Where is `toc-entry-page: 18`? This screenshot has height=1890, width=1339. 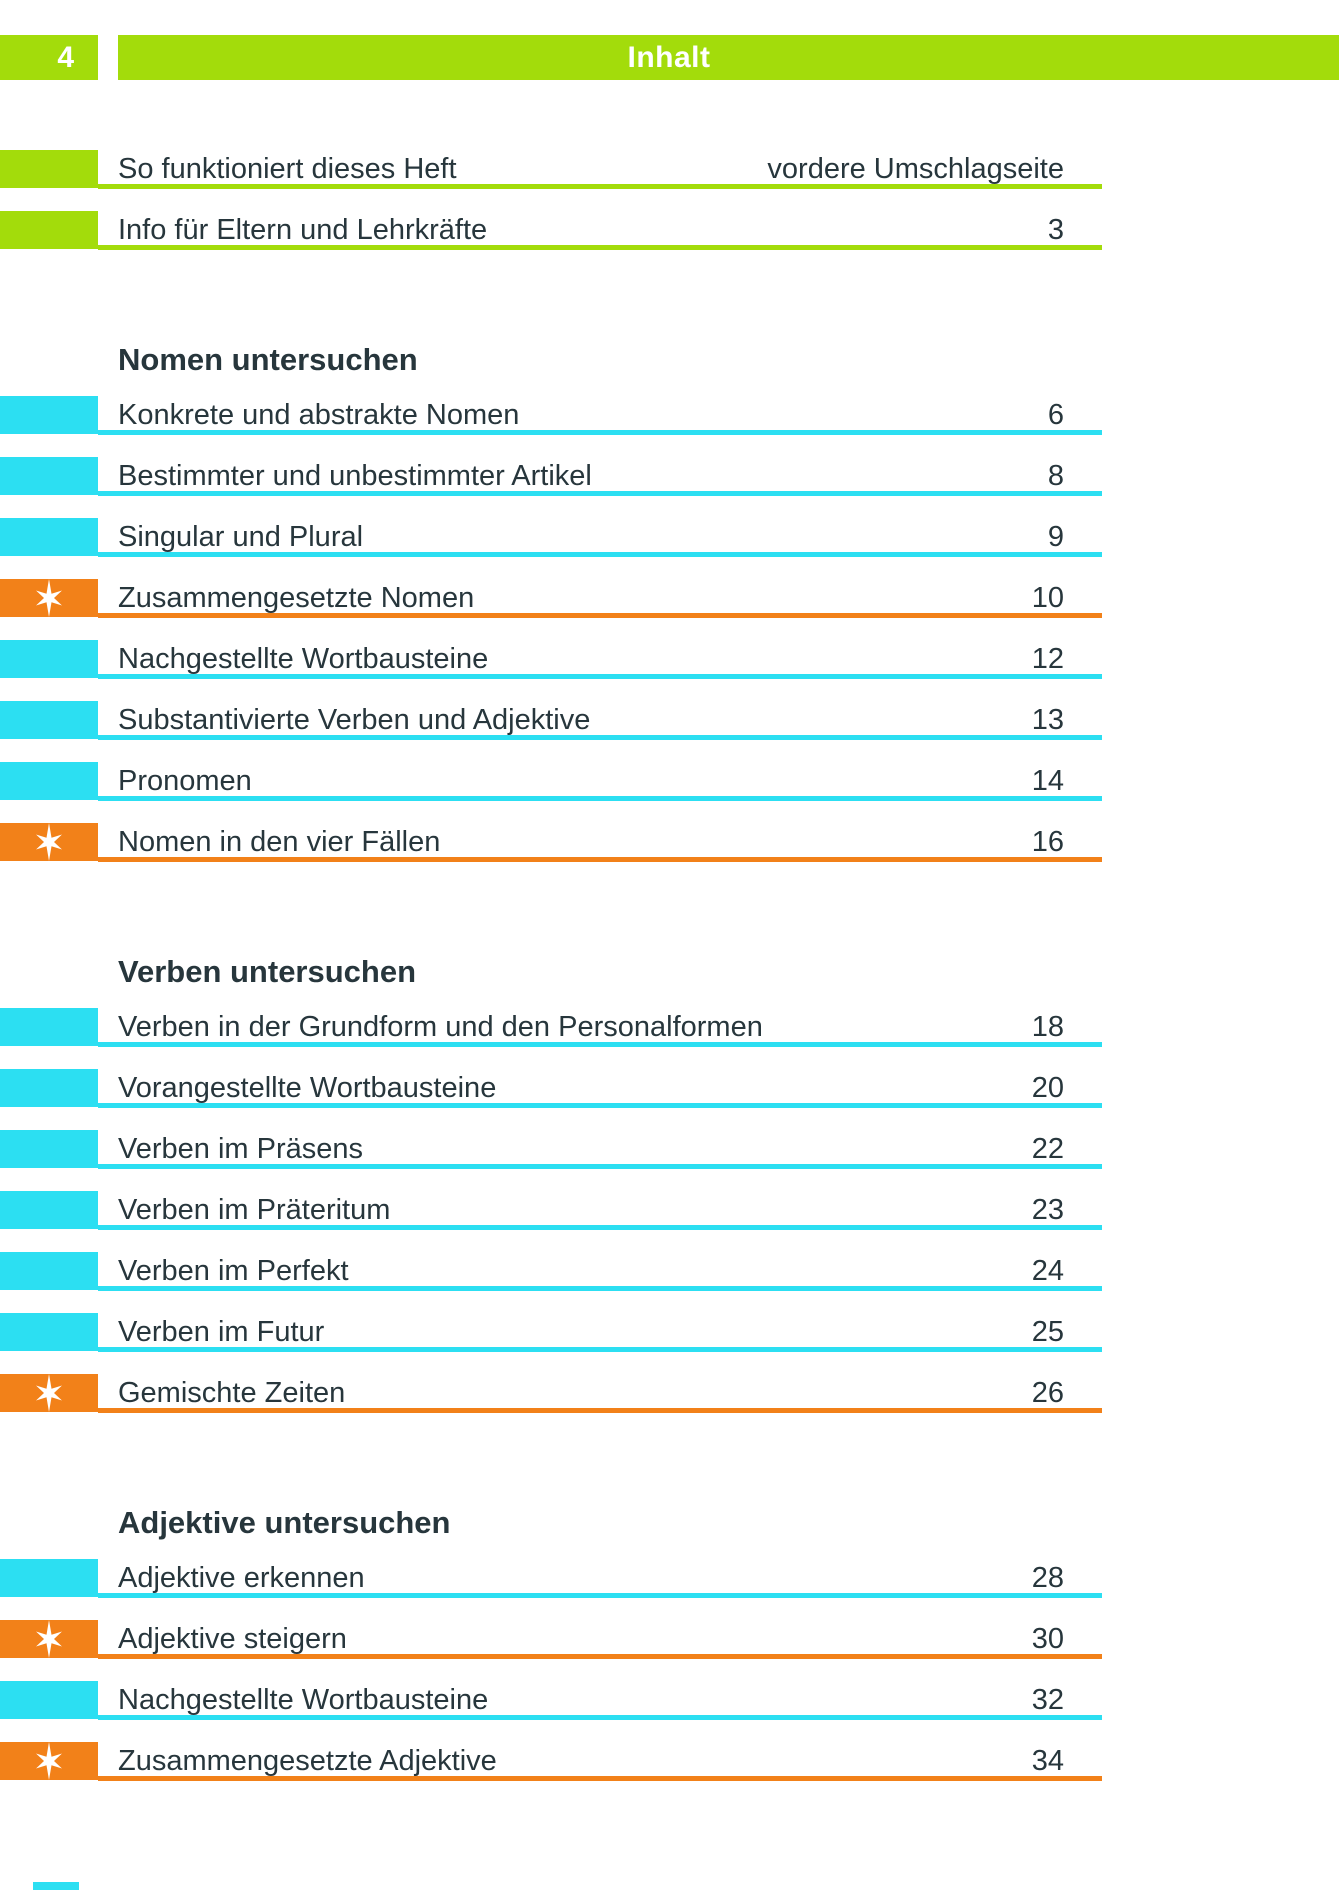
toc-entry-page: 18 is located at coordinates (1047, 1026).